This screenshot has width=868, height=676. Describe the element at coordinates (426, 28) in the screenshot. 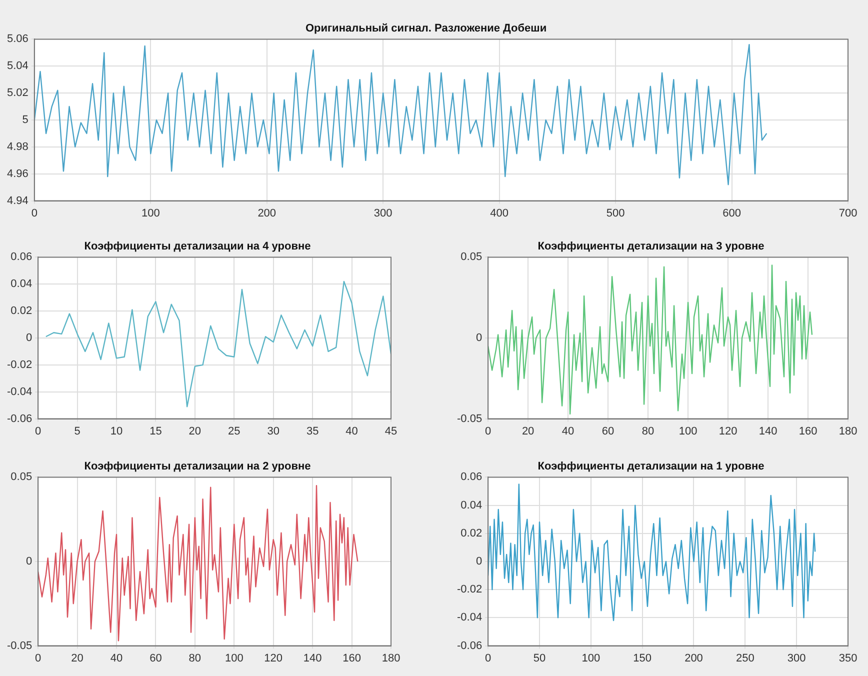

I see `chart-title: Оригинальный сигнал. Разложение Добеши` at that location.